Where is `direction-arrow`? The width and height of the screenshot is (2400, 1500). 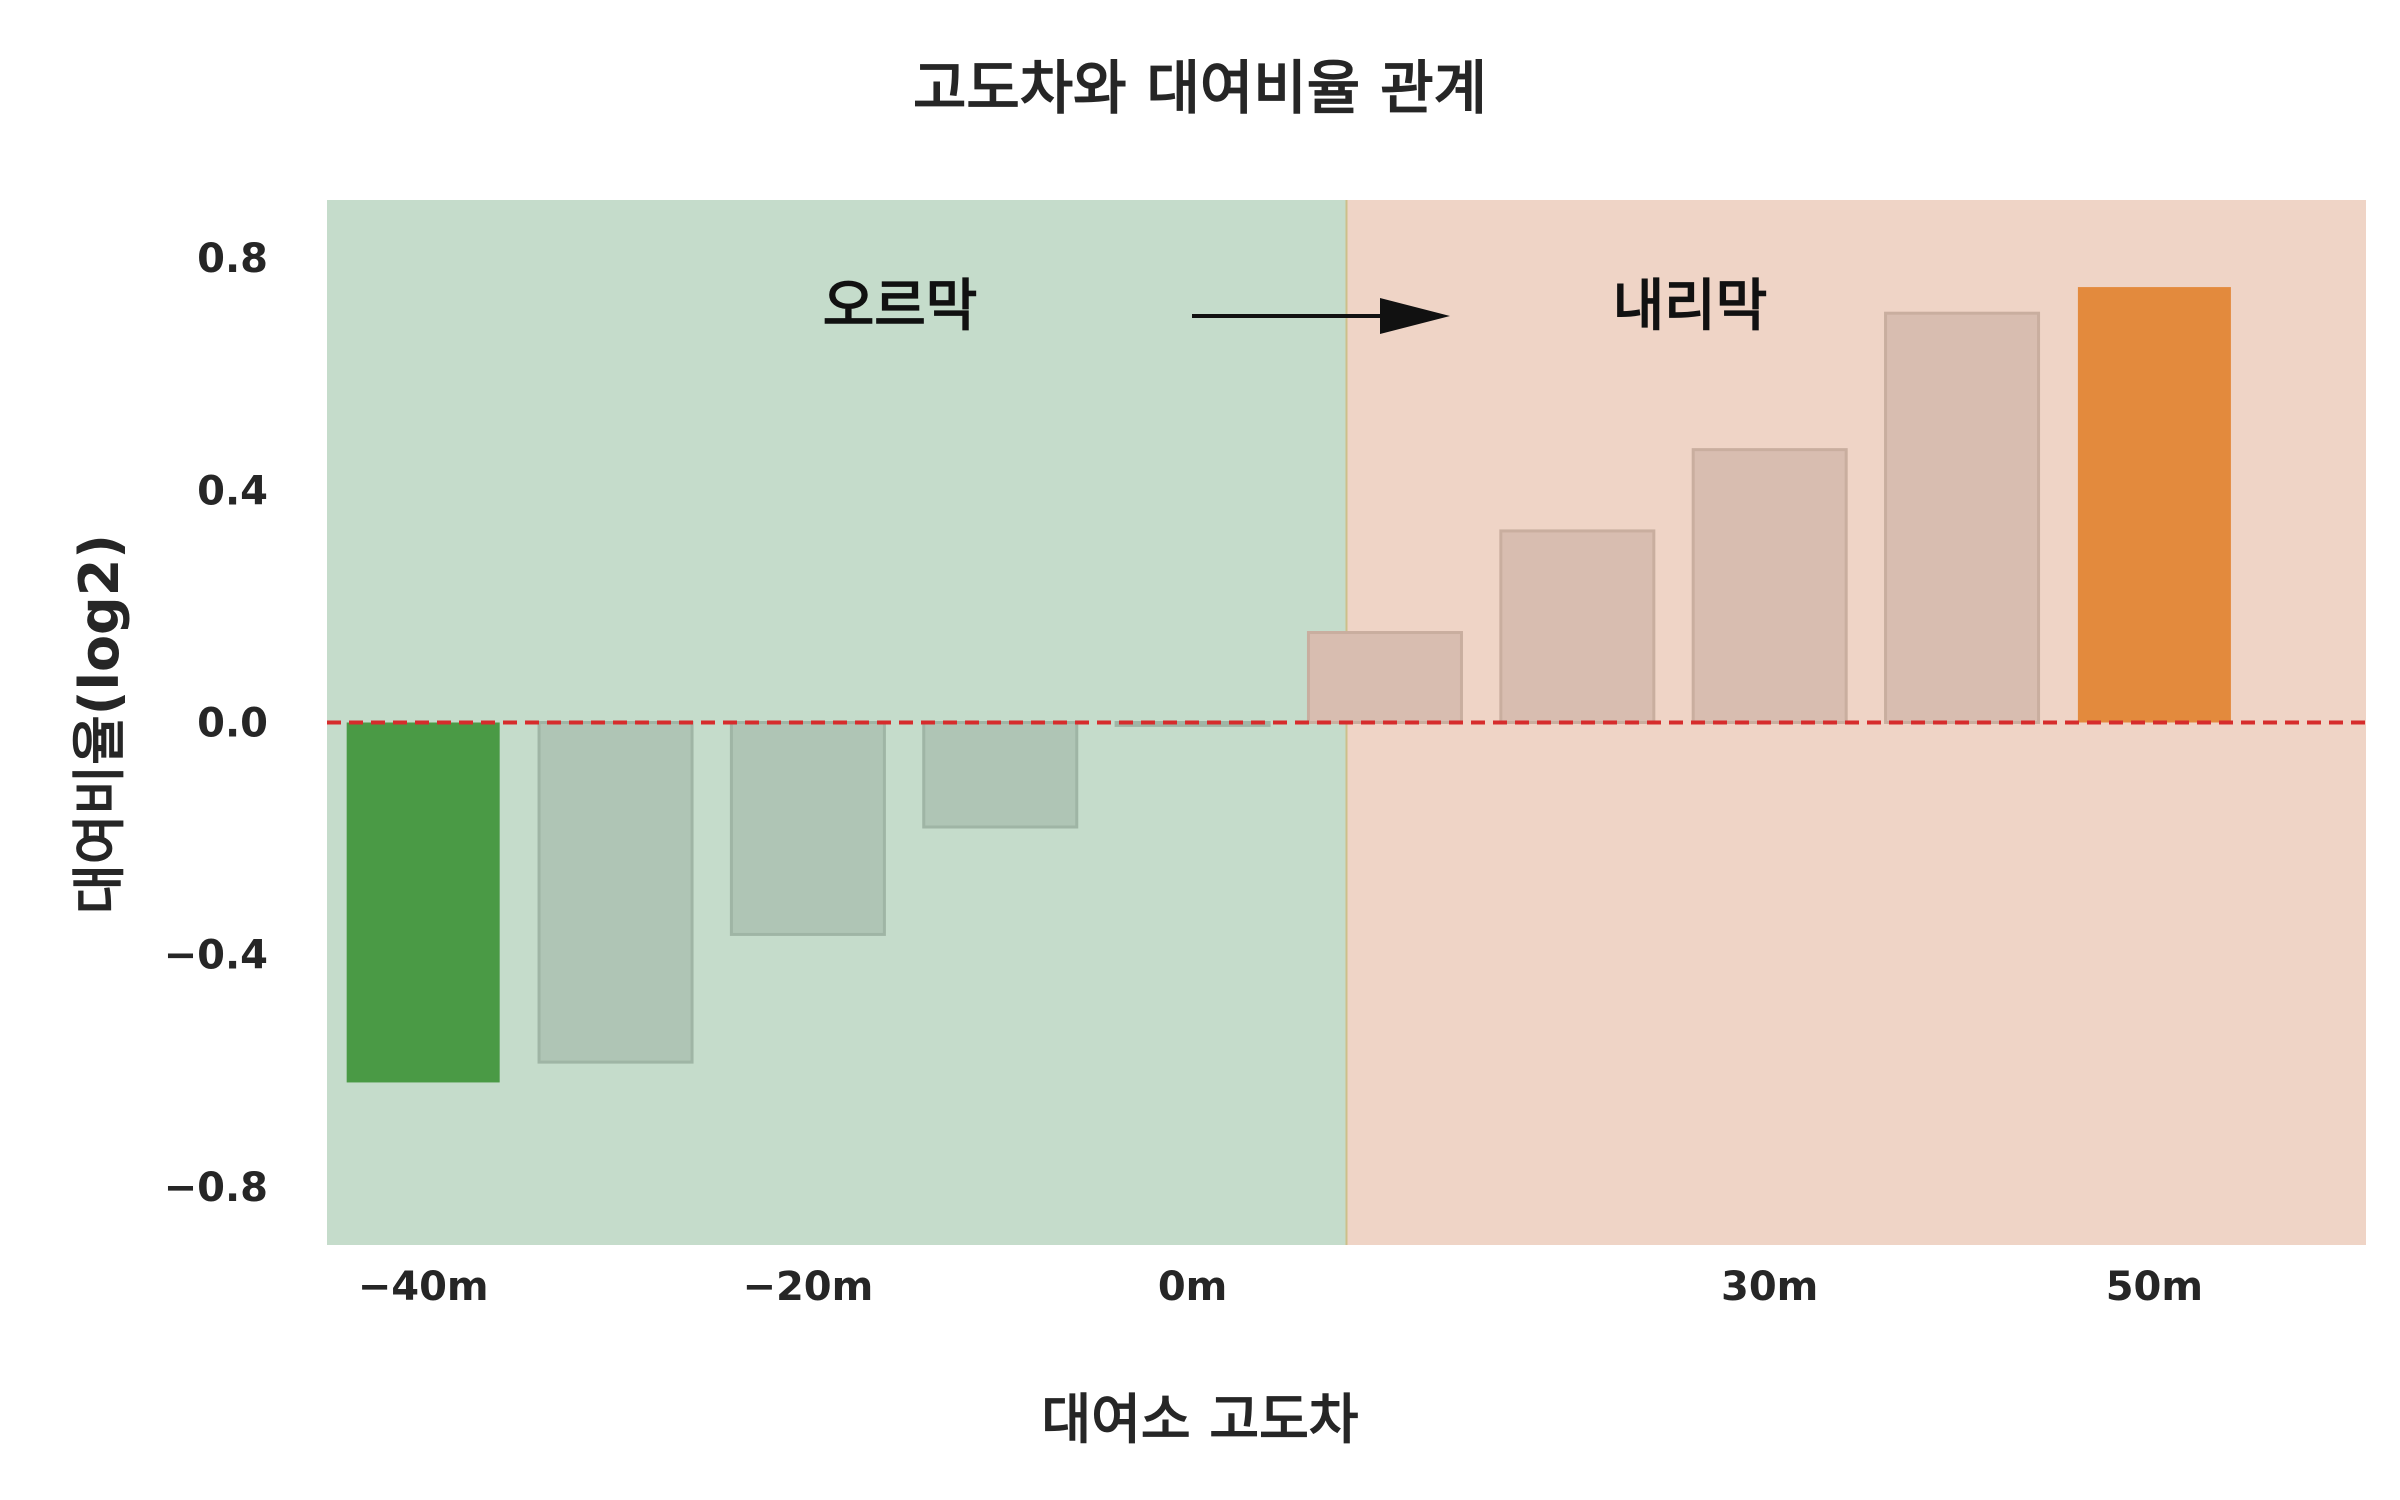
direction-arrow is located at coordinates (1321, 316).